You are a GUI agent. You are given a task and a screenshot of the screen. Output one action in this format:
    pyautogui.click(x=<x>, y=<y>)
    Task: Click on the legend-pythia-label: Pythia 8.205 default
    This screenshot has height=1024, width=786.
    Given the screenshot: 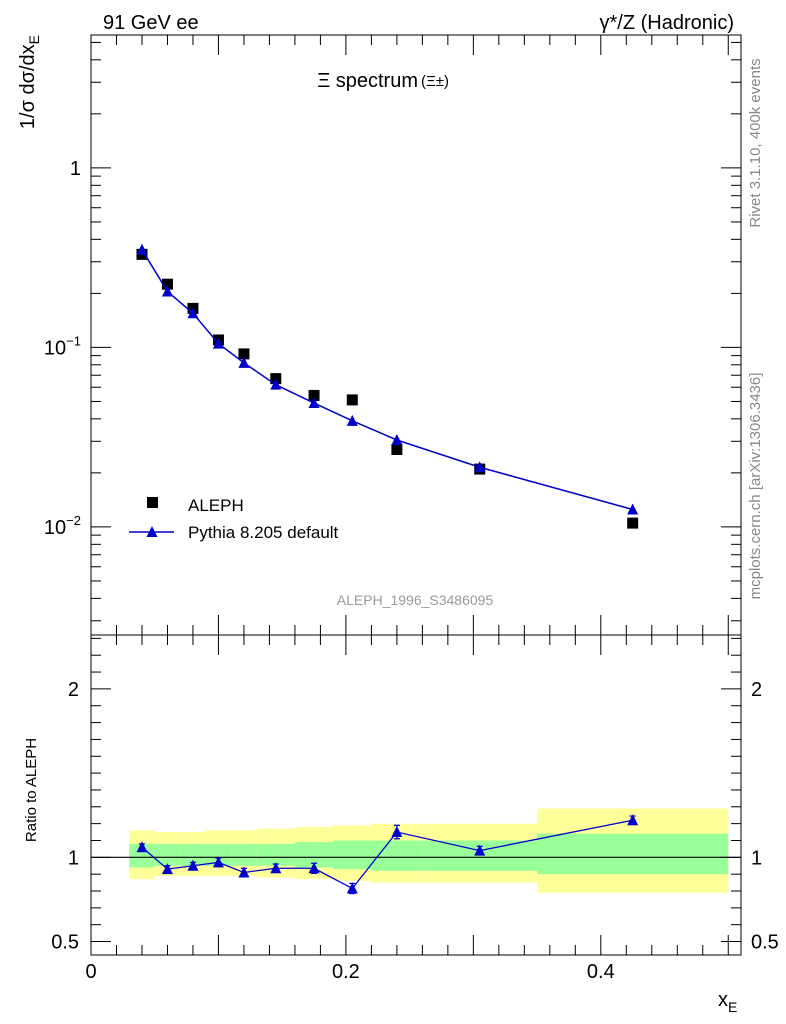 What is the action you would take?
    pyautogui.click(x=263, y=532)
    